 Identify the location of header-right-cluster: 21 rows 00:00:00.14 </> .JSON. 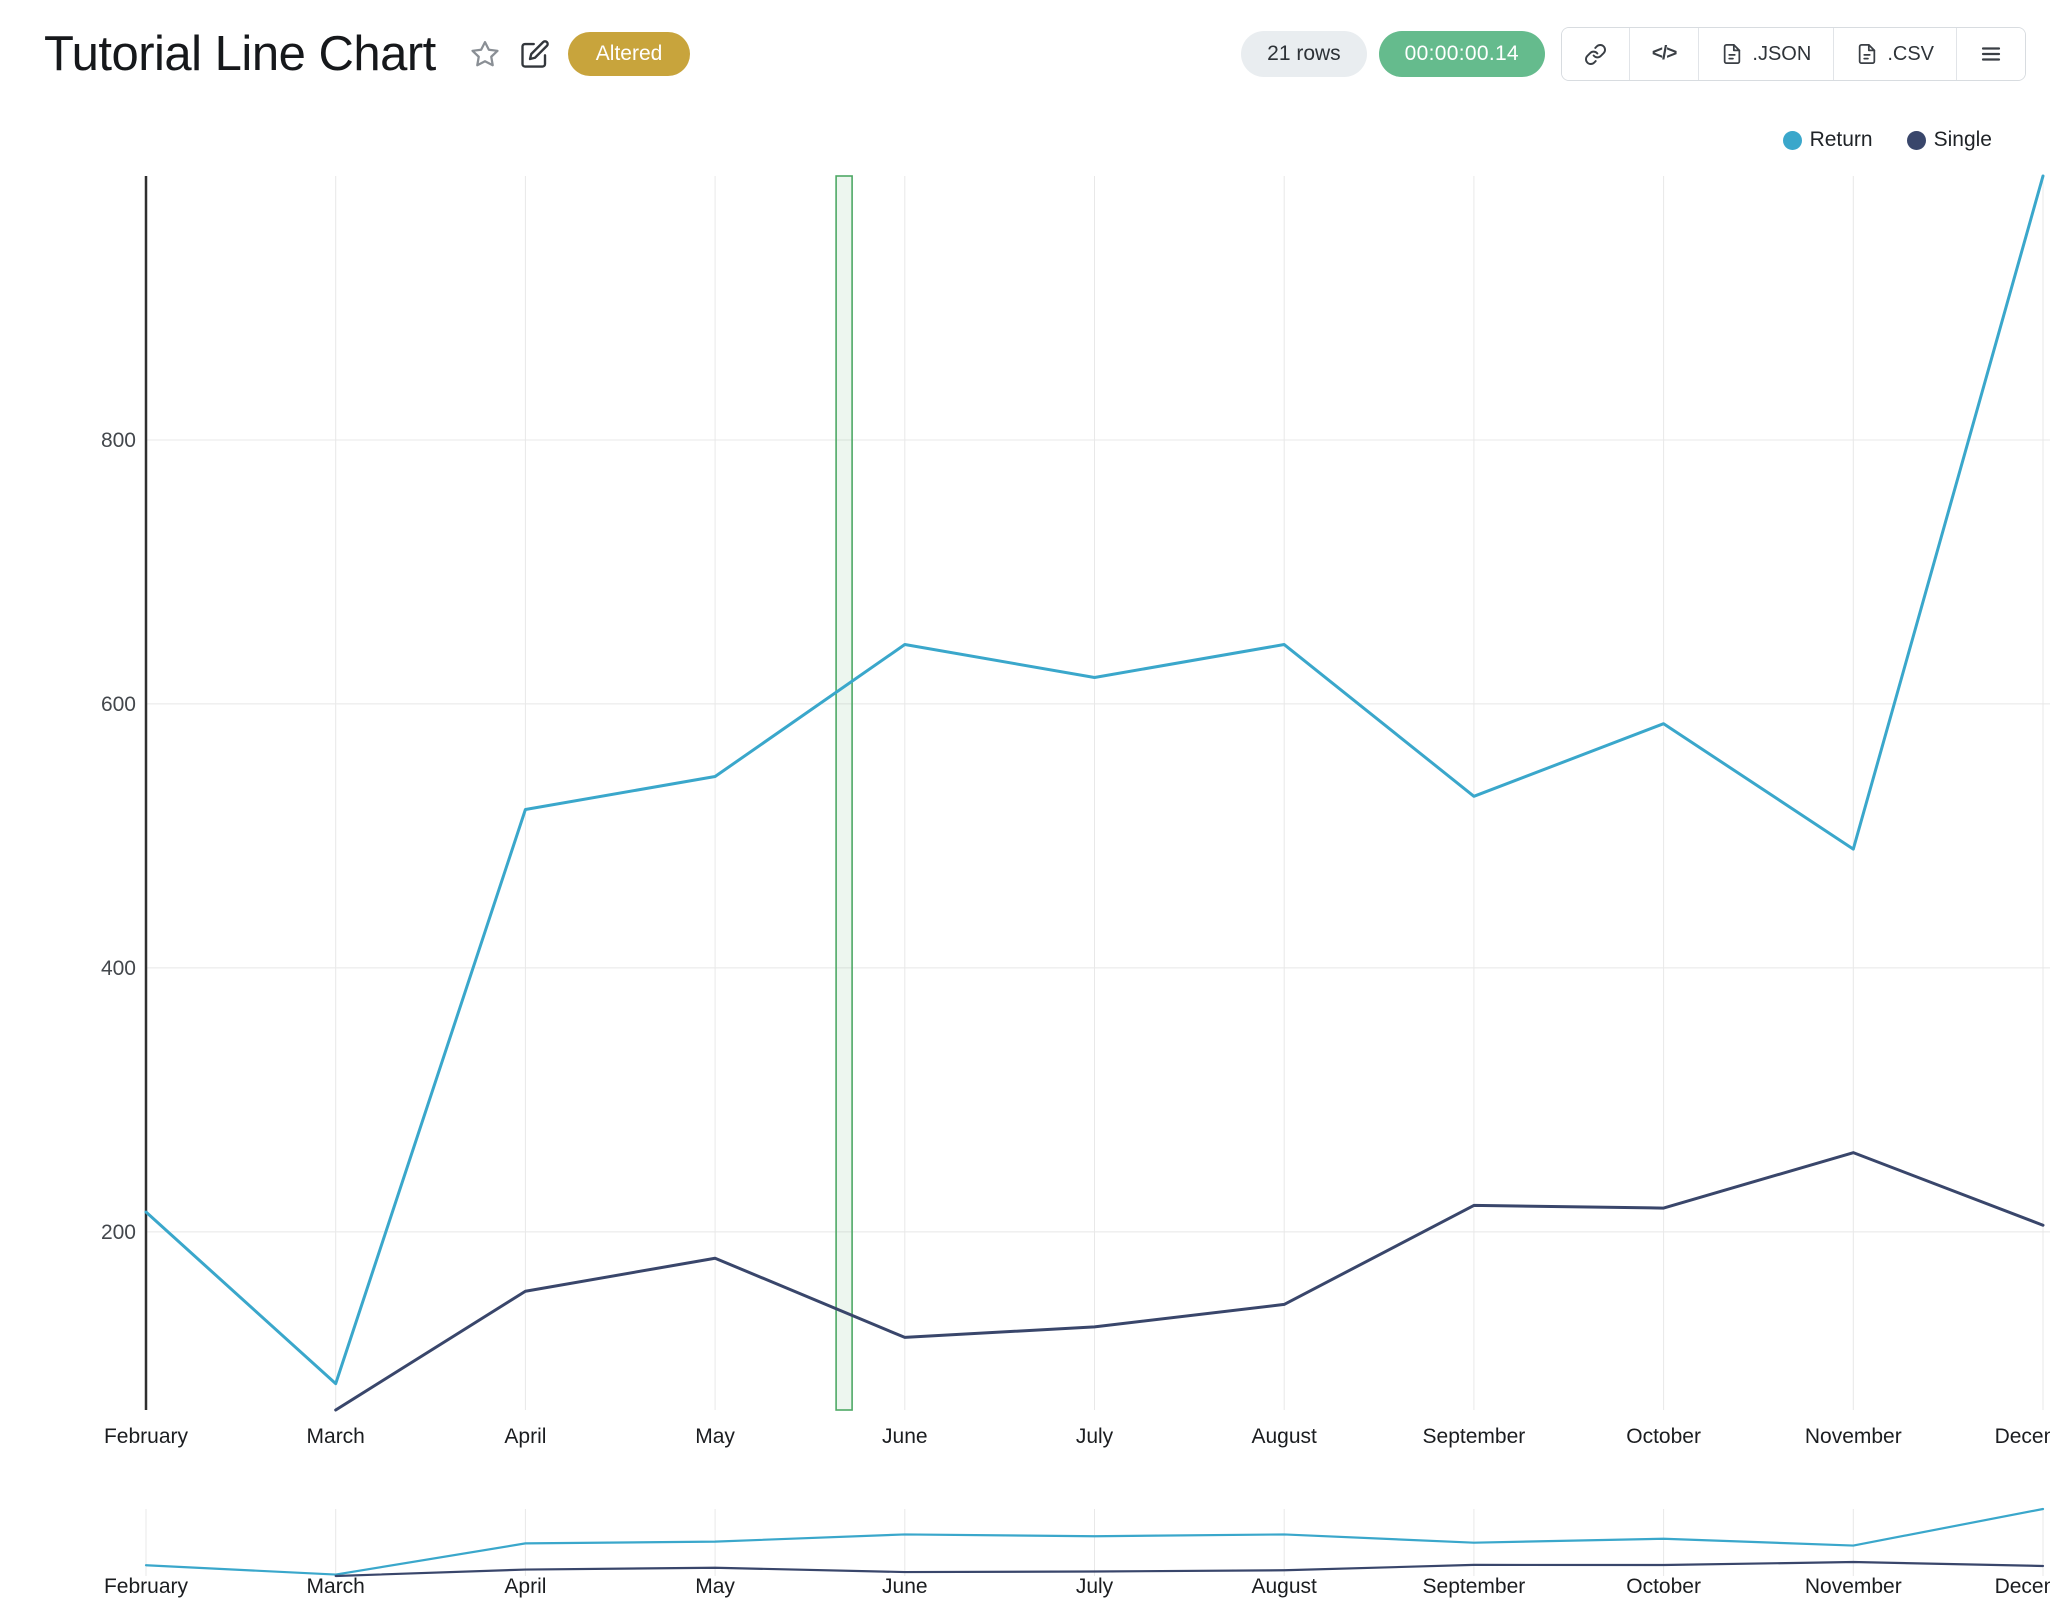
(1633, 54).